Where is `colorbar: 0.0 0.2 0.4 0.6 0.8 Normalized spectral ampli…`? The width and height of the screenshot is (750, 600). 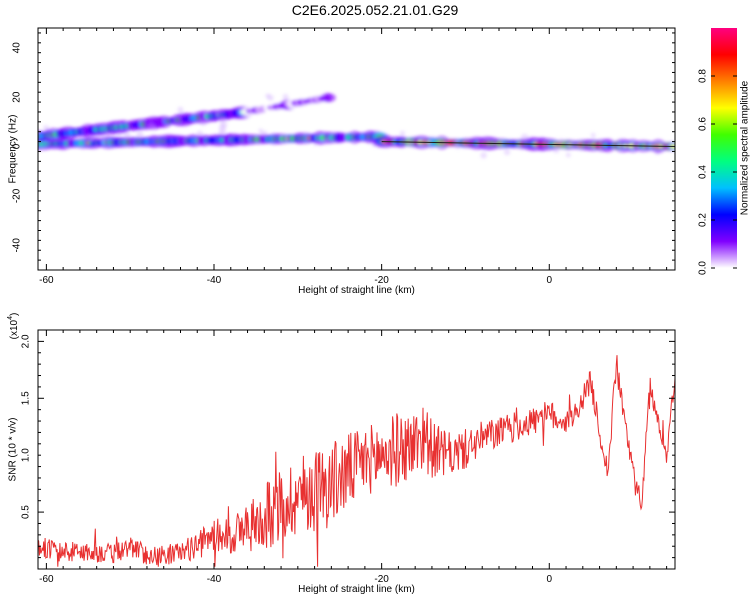
colorbar: 0.0 0.2 0.4 0.6 0.8 Normalized spectral ampli… is located at coordinates (724, 151).